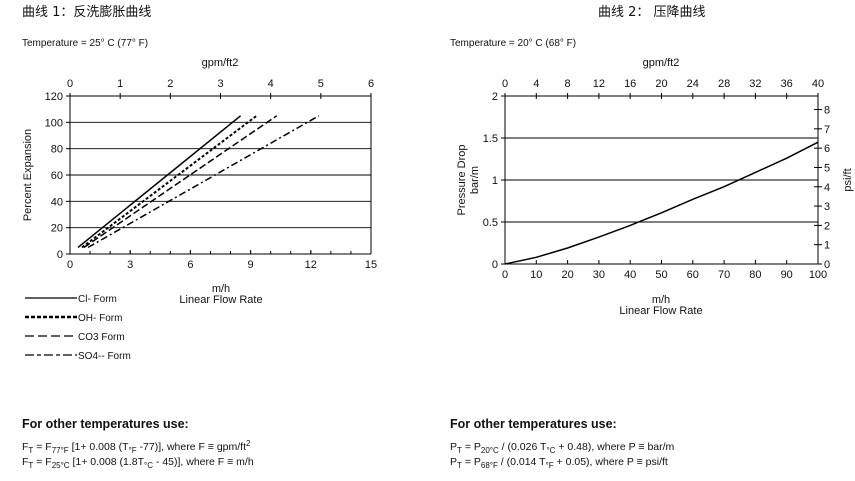  I want to click on formula-text: = F, so click(42, 462).